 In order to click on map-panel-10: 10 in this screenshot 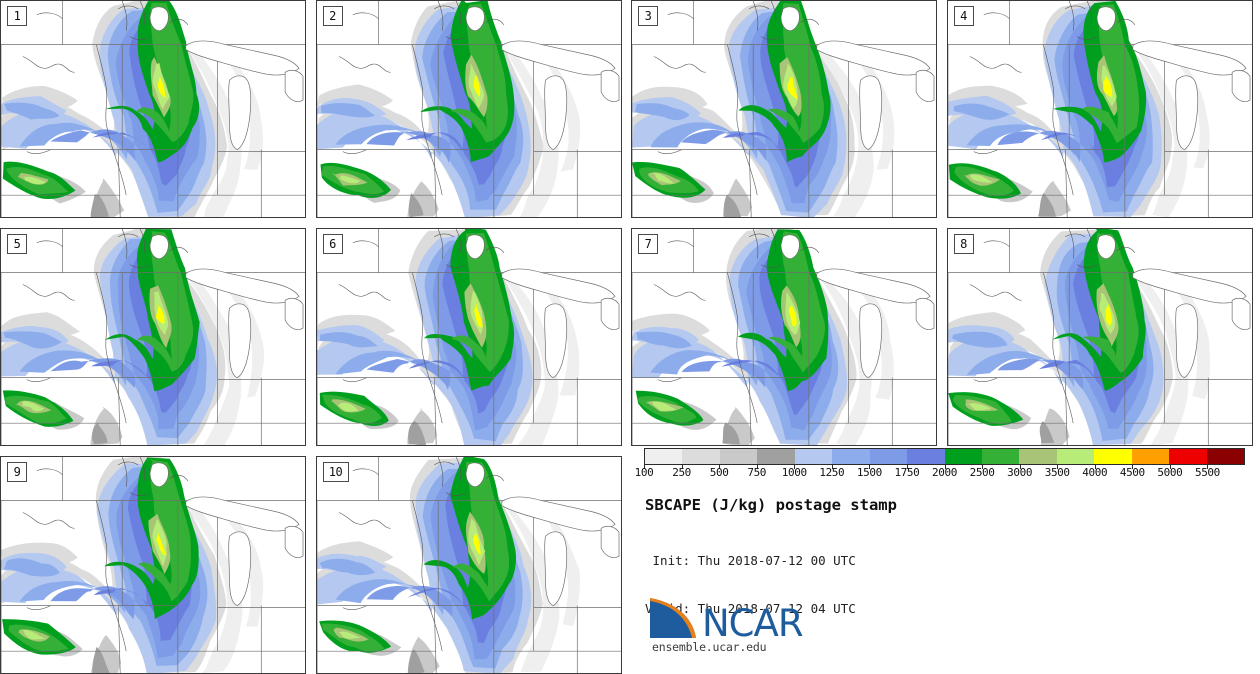, I will do `click(468, 565)`.